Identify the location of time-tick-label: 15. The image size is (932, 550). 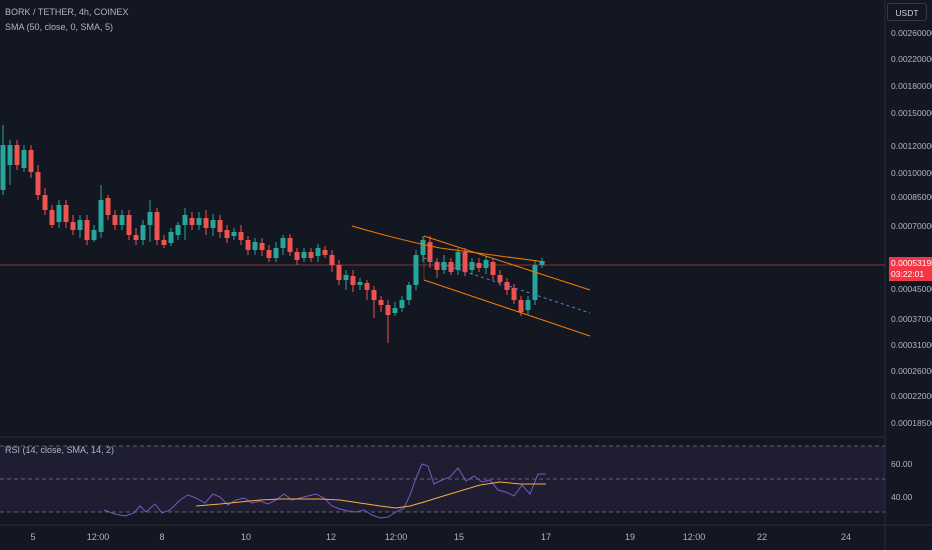
(459, 537).